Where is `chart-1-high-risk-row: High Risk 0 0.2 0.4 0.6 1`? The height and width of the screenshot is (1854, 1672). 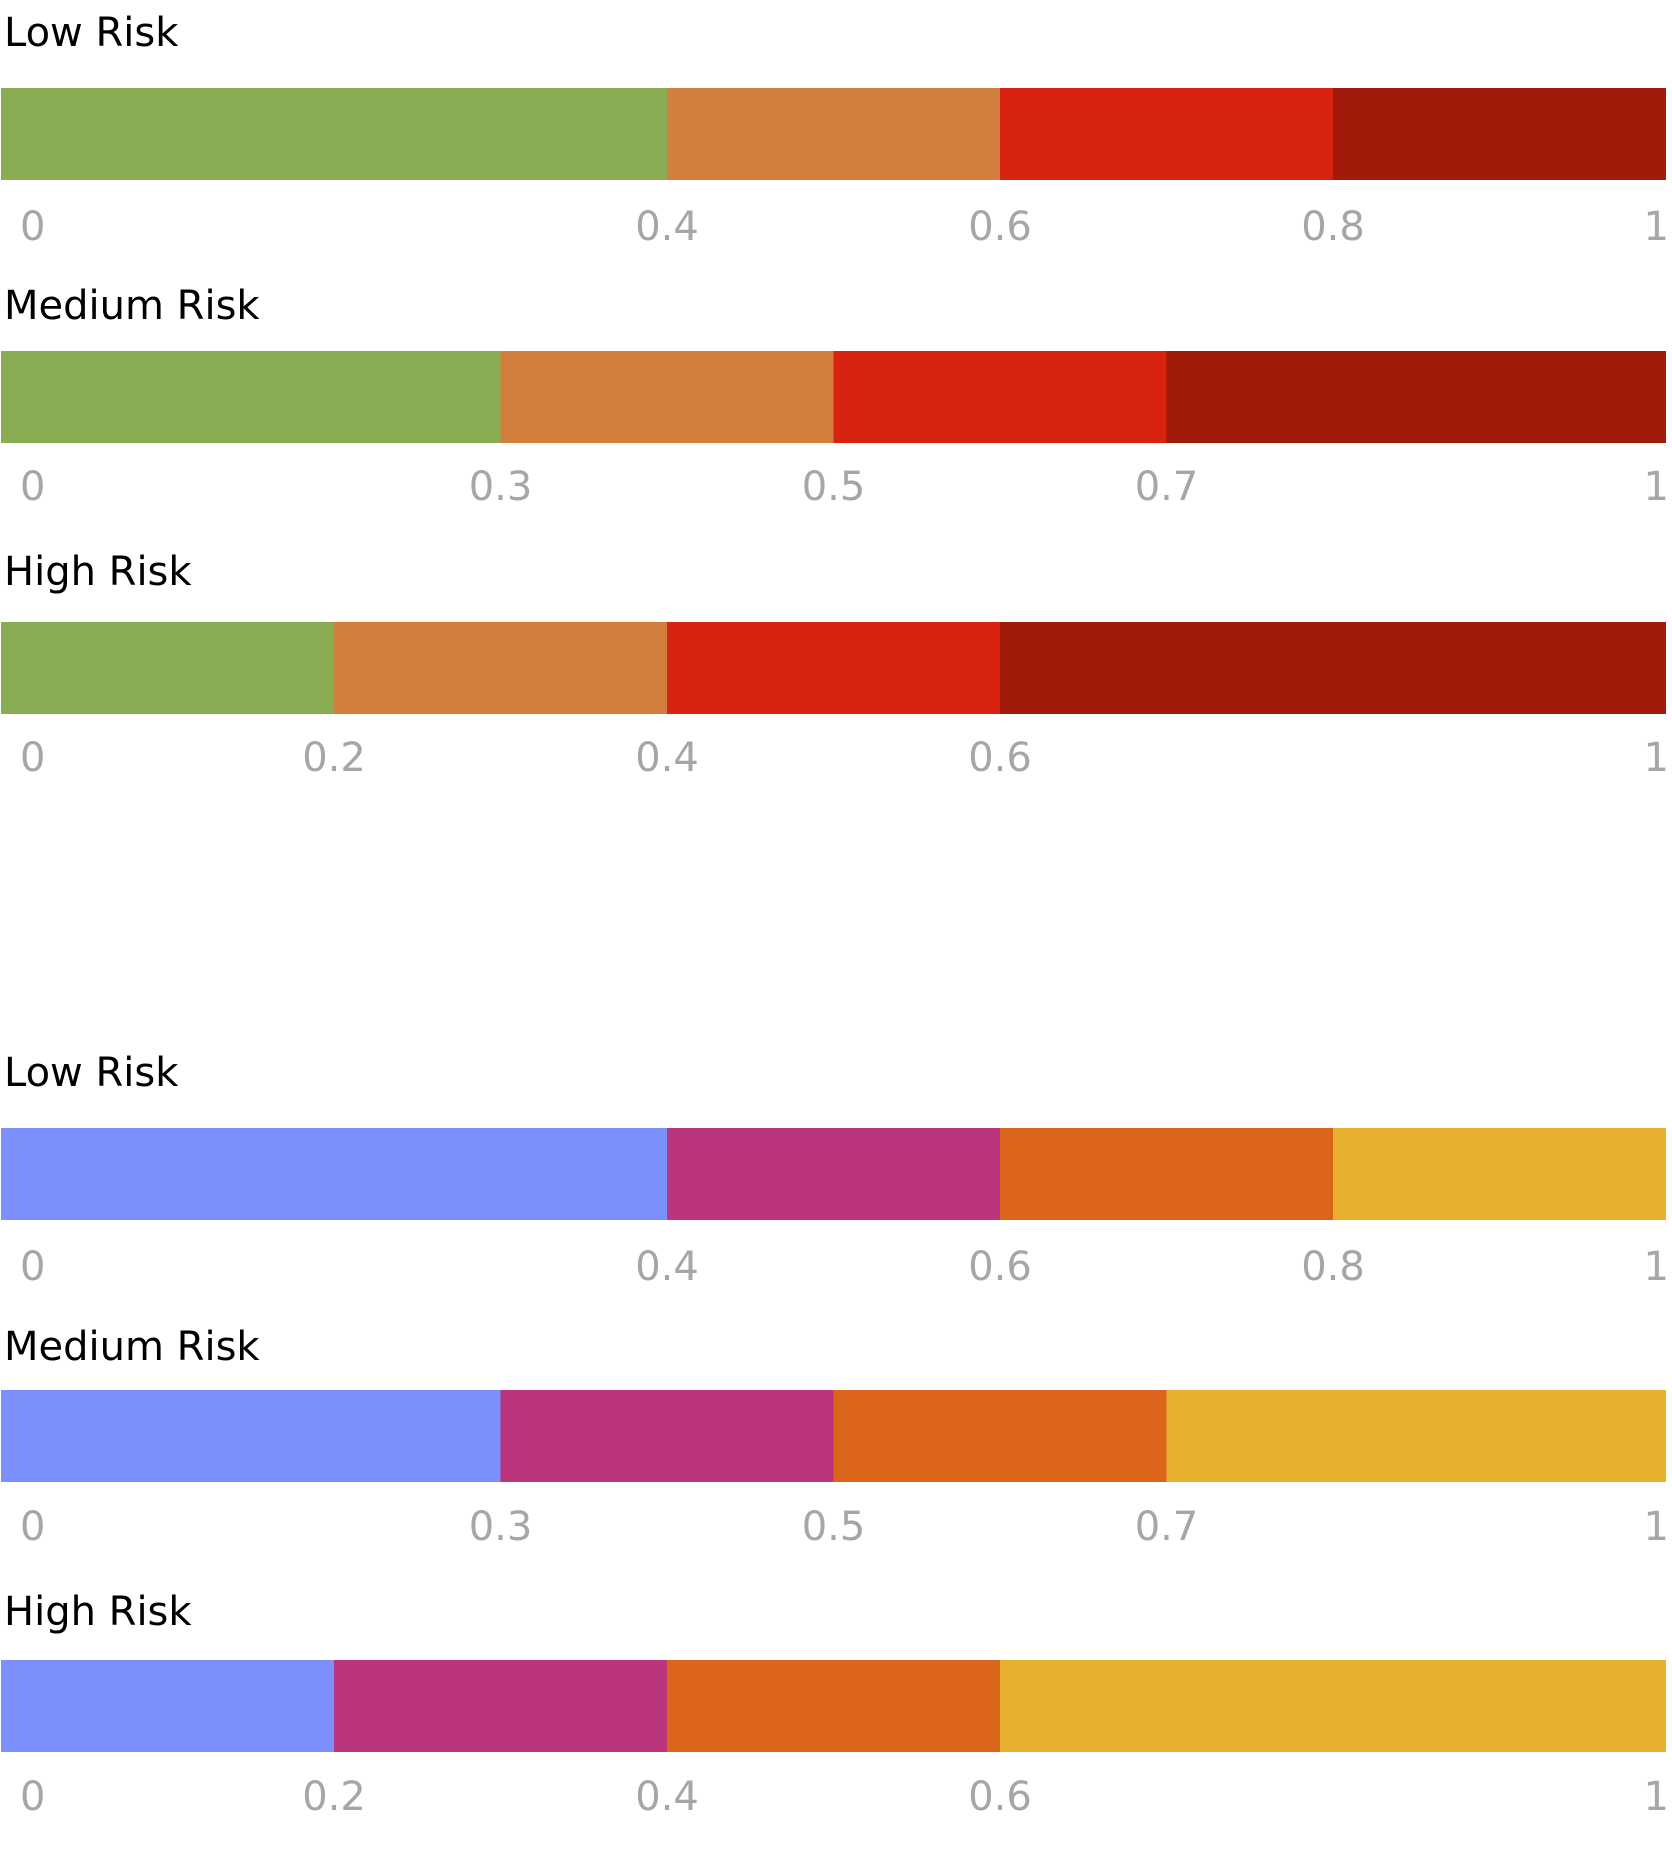
chart-1-high-risk-row: High Risk 0 0.2 0.4 0.6 1 is located at coordinates (835, 665).